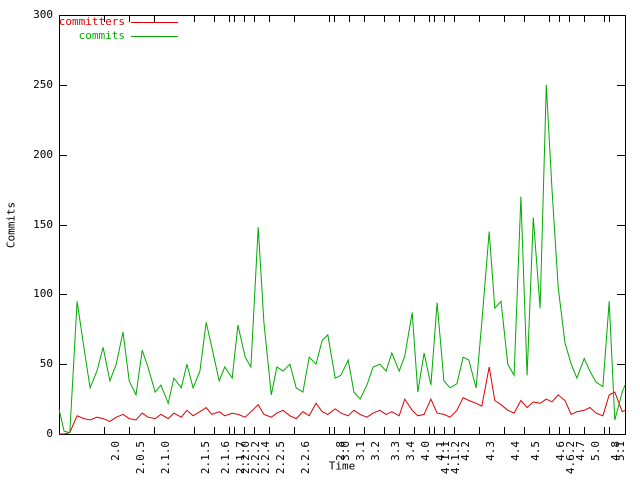 This screenshot has width=640, height=480. Describe the element at coordinates (411, 451) in the screenshot. I see `x-tick-label: 3.4` at that location.